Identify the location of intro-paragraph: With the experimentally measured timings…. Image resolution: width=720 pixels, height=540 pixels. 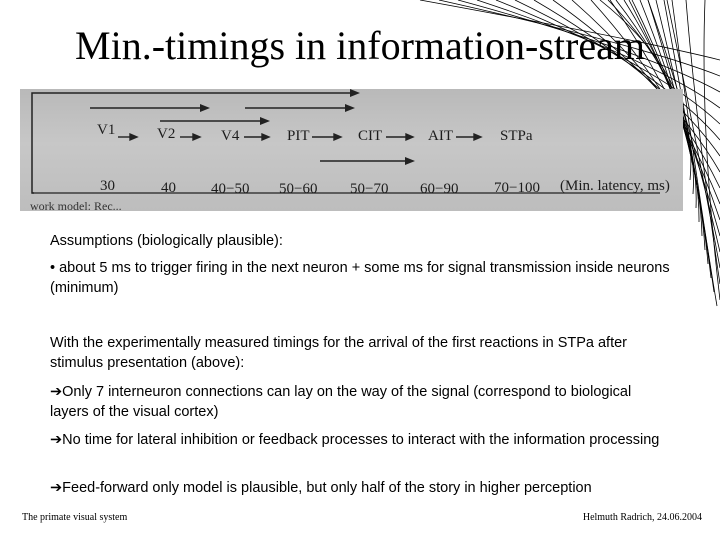
(339, 353).